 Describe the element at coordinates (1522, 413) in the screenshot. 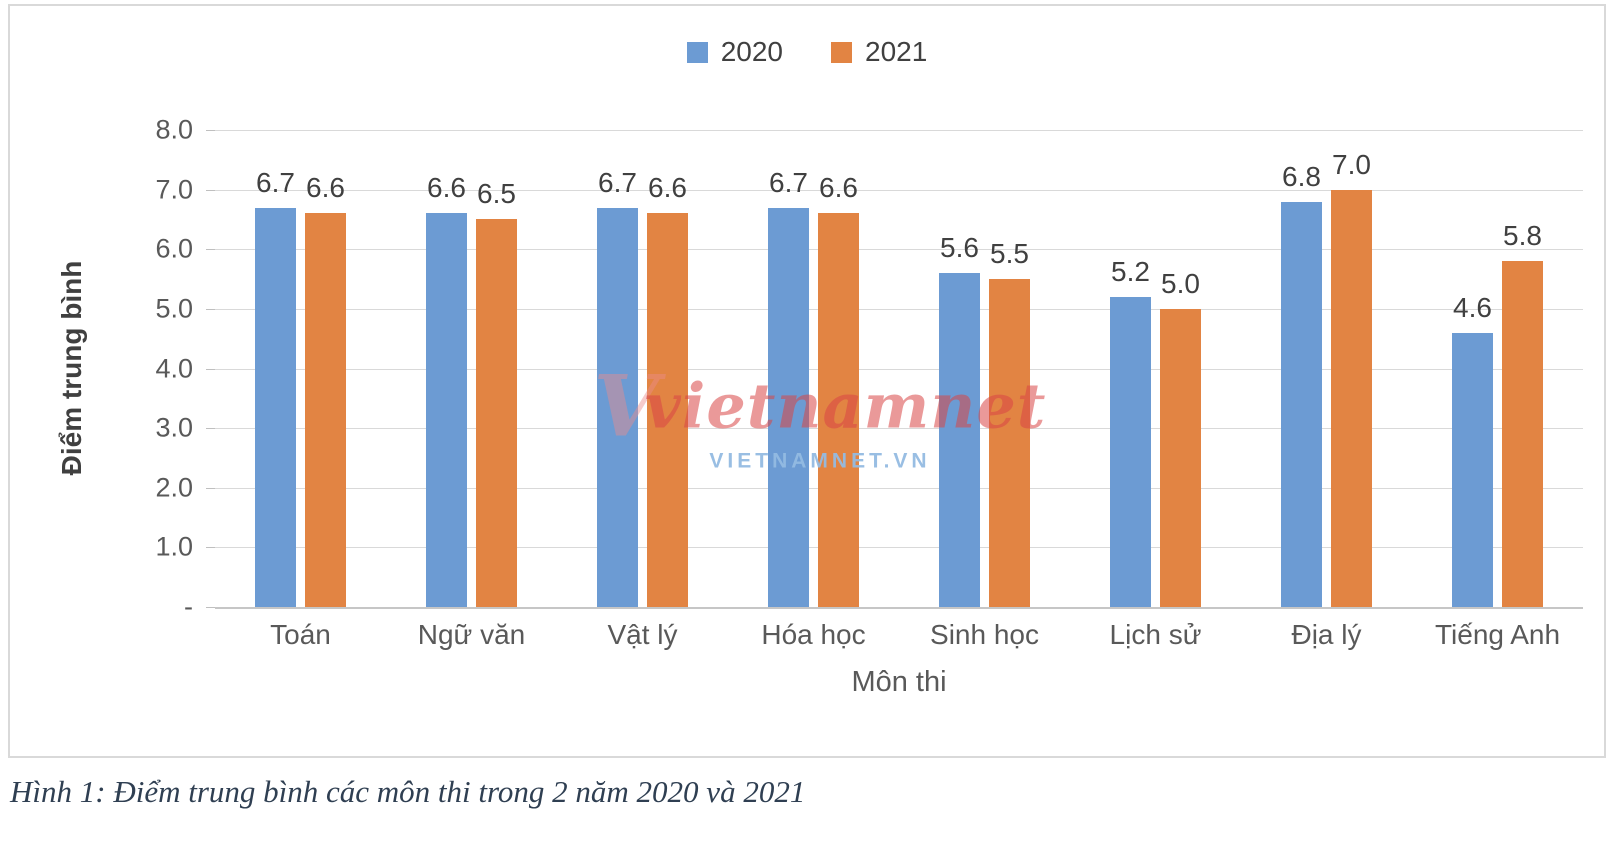

I see `bar-2021: 5.8` at that location.